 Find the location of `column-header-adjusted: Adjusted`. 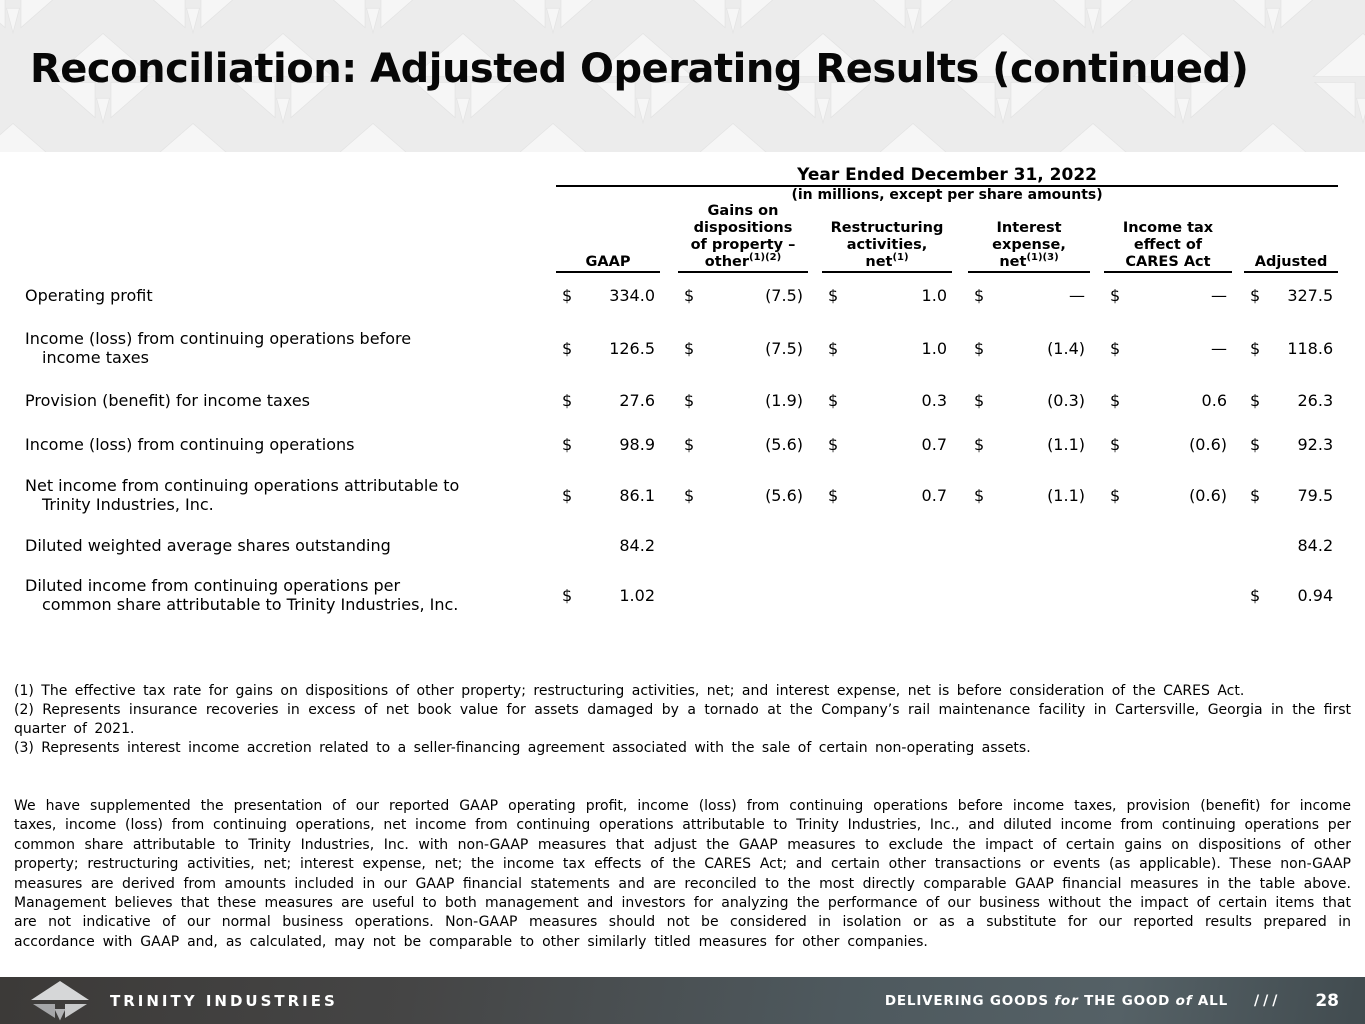

column-header-adjusted: Adjusted is located at coordinates (1291, 238).